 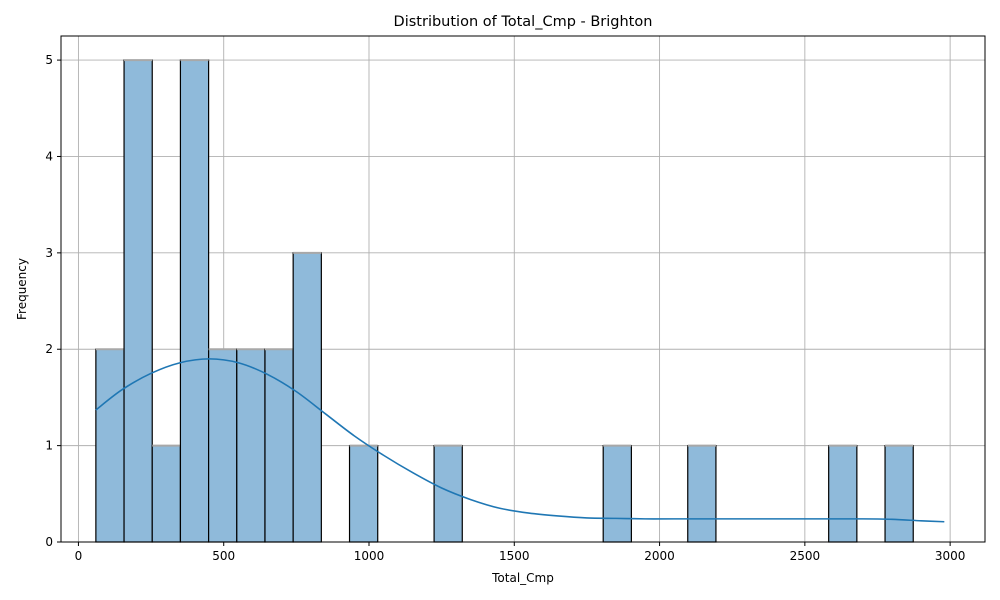 What do you see at coordinates (49, 253) in the screenshot?
I see `y-tick-label: 3` at bounding box center [49, 253].